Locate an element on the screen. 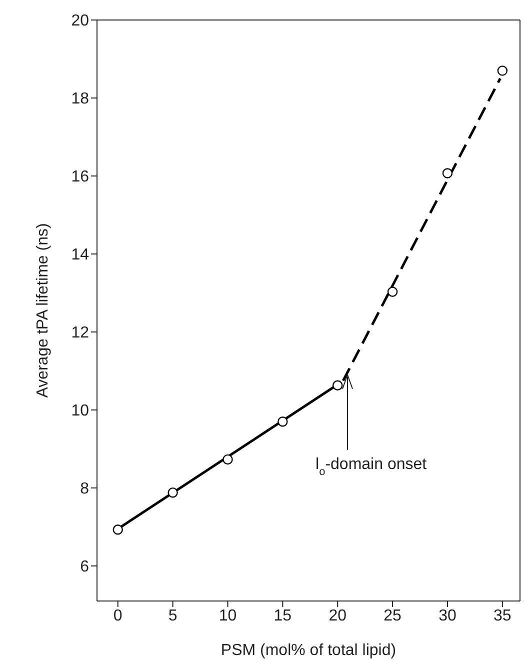 The height and width of the screenshot is (663, 525). y-tick-label: 16 is located at coordinates (80, 177).